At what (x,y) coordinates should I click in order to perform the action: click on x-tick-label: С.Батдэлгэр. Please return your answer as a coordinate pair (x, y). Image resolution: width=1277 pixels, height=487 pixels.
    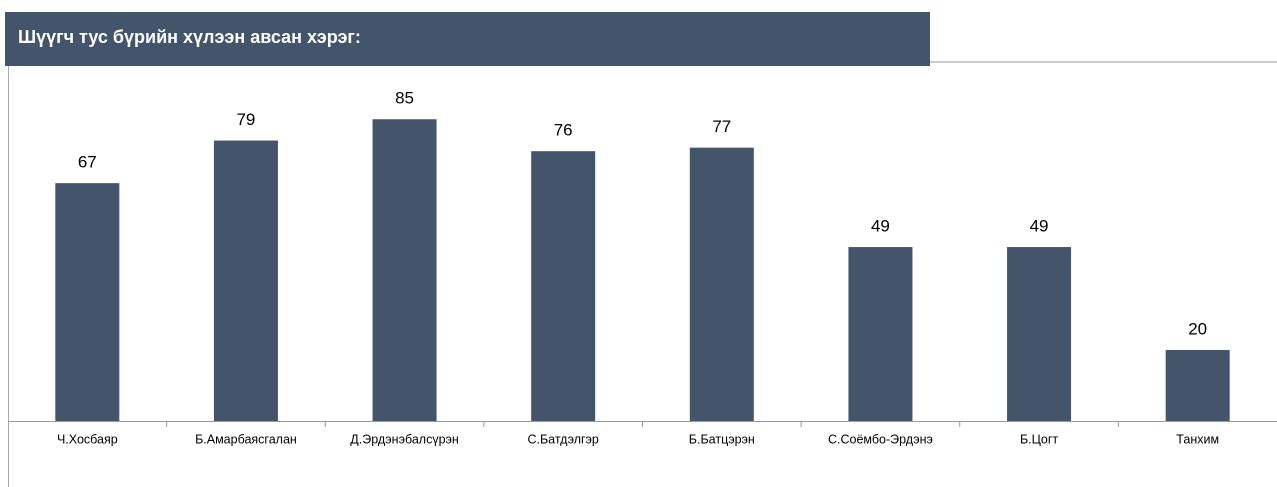
    Looking at the image, I should click on (562, 439).